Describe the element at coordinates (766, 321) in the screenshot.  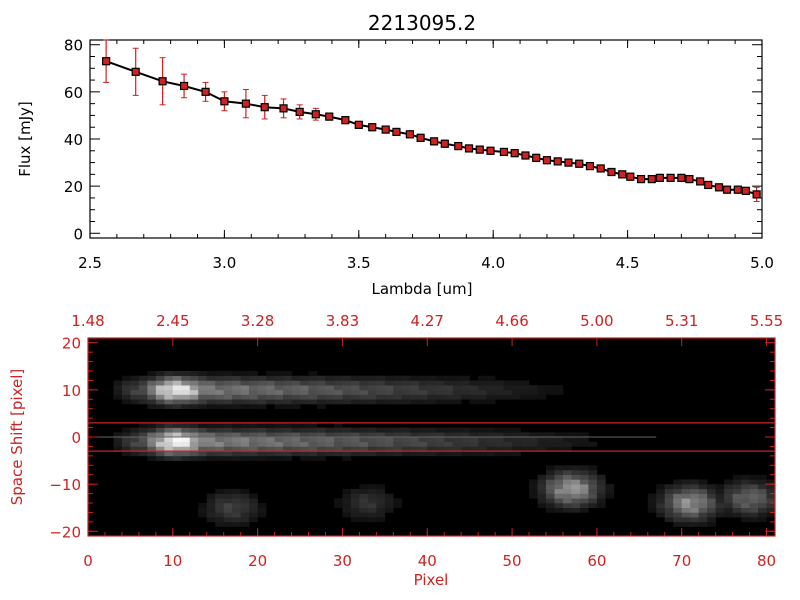
I see `top-wavelength-label: 5.55` at that location.